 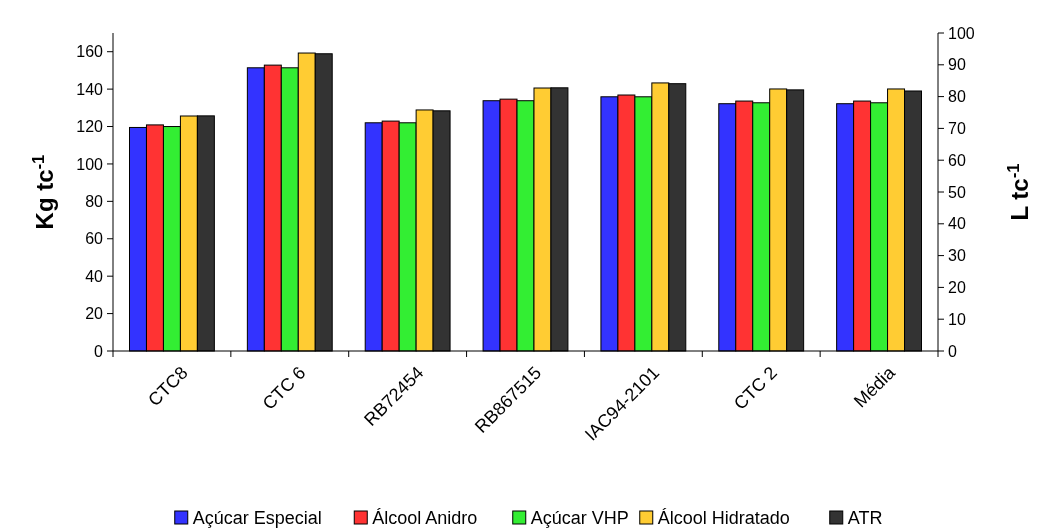 I want to click on y2-tick-label: 40, so click(x=957, y=224).